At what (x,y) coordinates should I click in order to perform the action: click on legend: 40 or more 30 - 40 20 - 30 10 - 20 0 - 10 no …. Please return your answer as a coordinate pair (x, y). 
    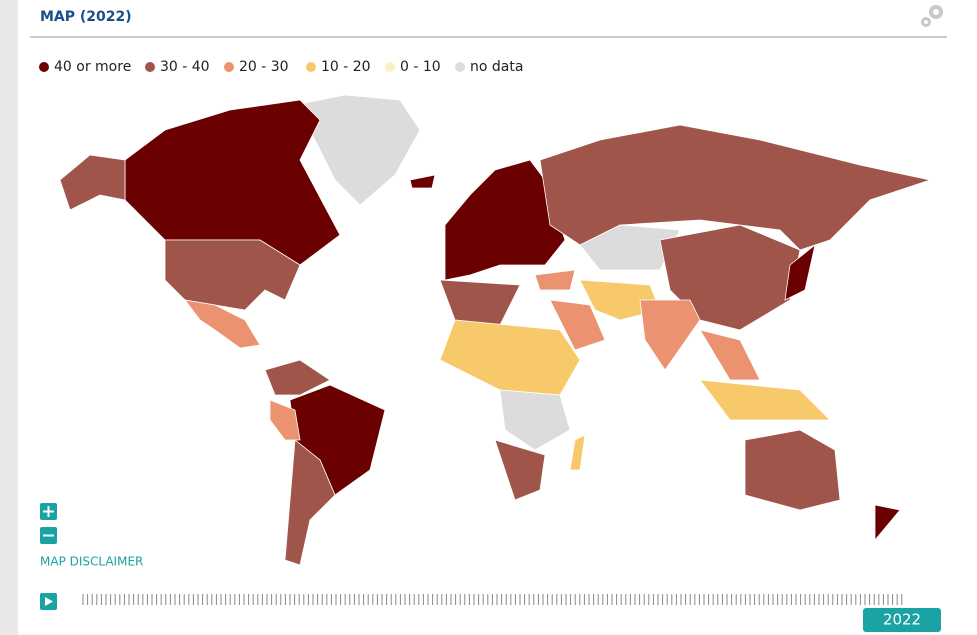
    Looking at the image, I should click on (281, 67).